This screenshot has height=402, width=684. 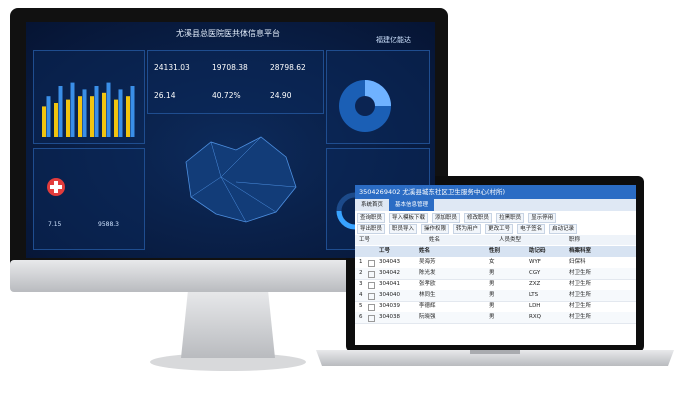 I want to click on toolbar-button: 显示停用, so click(x=542, y=218).